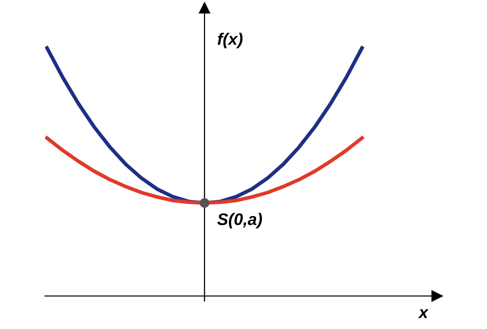  What do you see at coordinates (230, 40) in the screenshot?
I see `y-axis-title: f(x)` at bounding box center [230, 40].